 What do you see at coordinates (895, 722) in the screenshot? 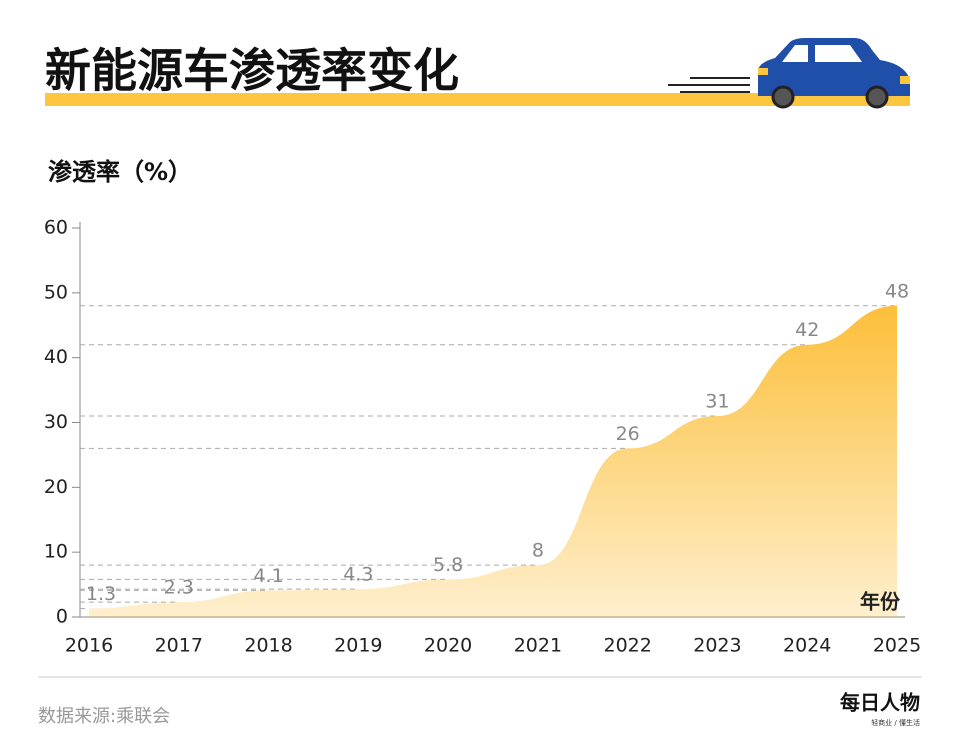
I see `logo-sub: 轻商业 / 懂生活` at bounding box center [895, 722].